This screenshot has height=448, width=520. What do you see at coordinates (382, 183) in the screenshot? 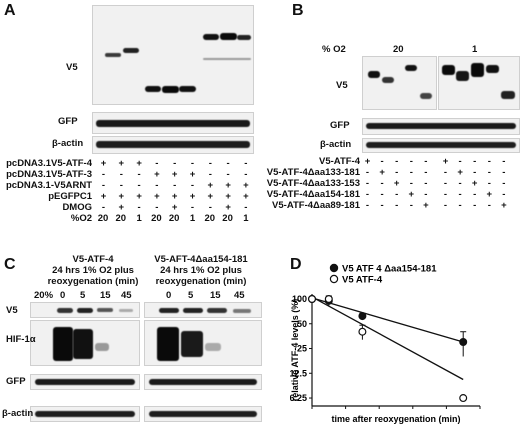
I see `panel-b-sign-row-2-lane-1: -` at bounding box center [382, 183].